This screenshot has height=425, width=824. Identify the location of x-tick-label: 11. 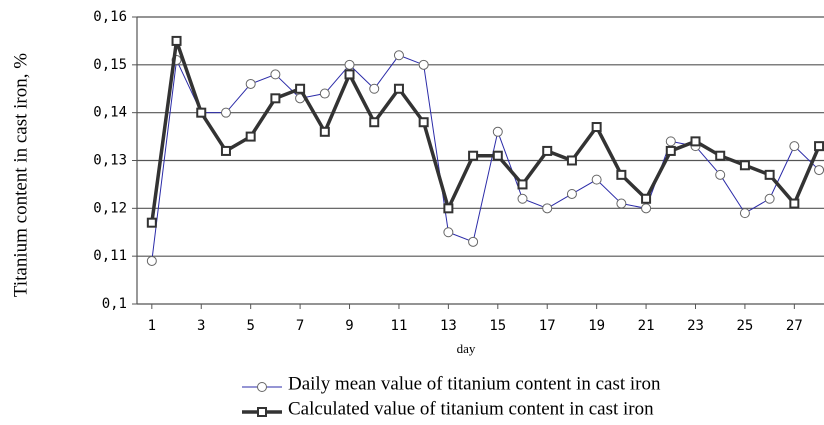
(399, 326).